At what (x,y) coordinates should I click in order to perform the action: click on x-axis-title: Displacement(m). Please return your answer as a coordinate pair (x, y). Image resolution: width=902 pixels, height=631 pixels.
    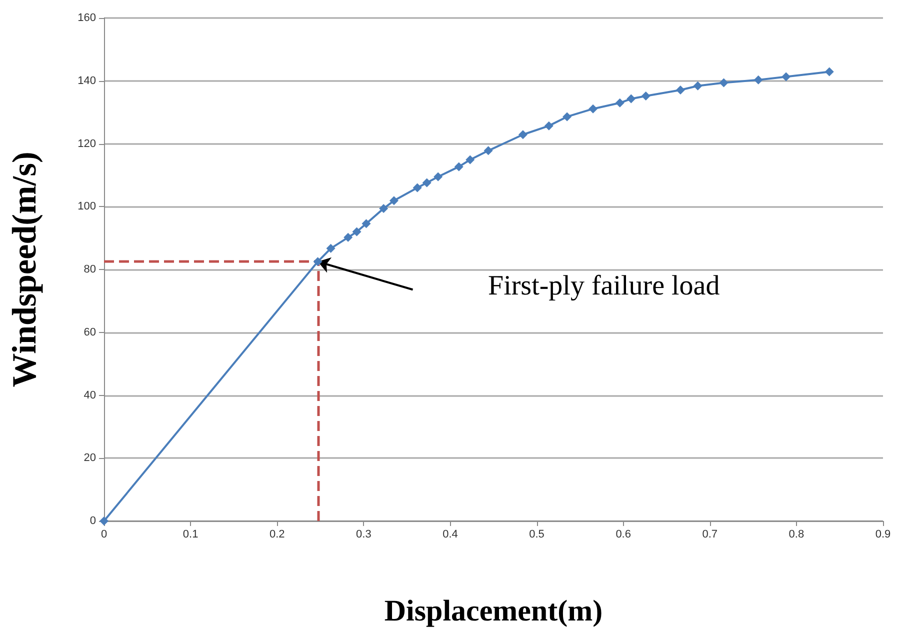
    Looking at the image, I should click on (493, 611).